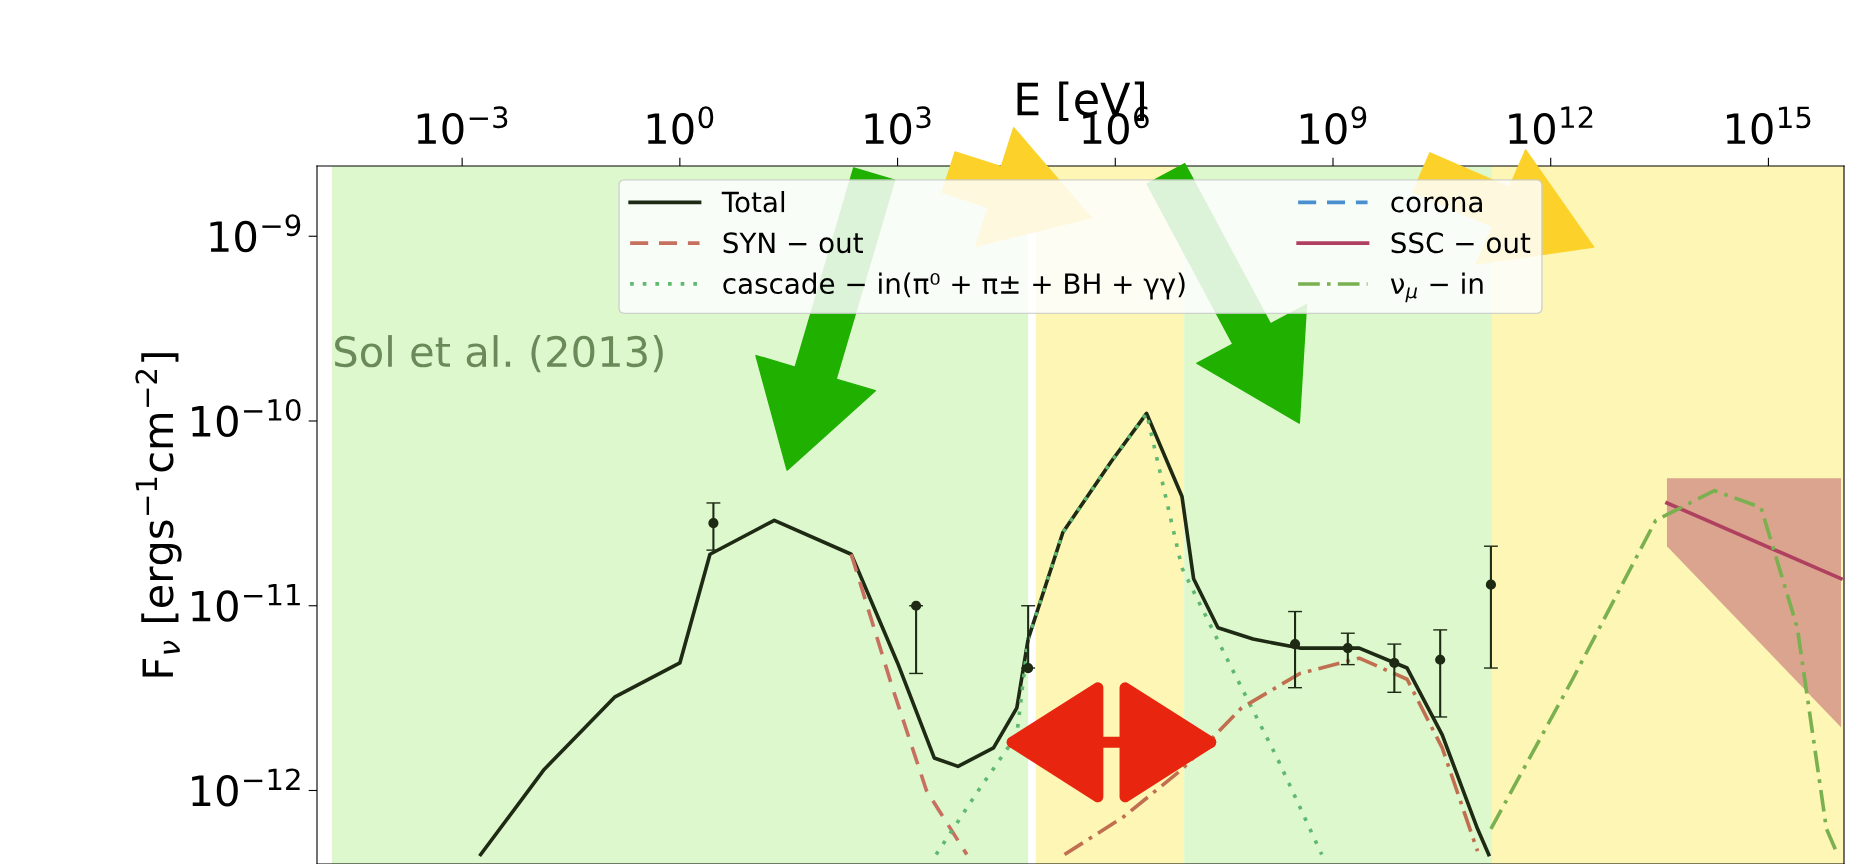  I want to click on y-tick-label: 10$^{−11}$, so click(246, 603).